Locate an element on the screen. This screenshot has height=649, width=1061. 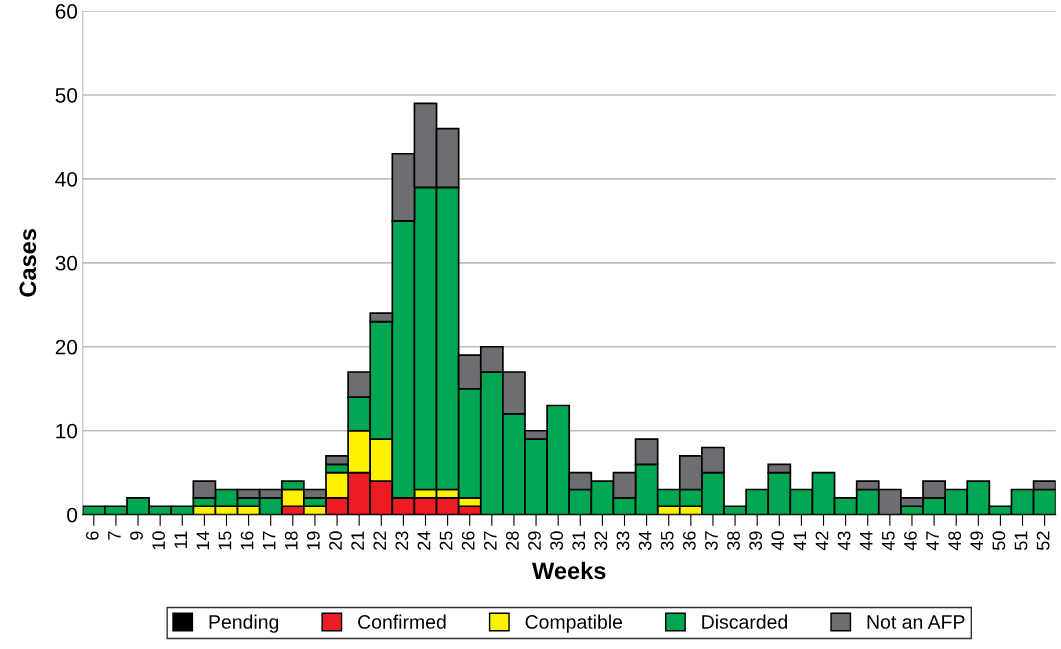
x-tick-label: 51 is located at coordinates (1021, 540).